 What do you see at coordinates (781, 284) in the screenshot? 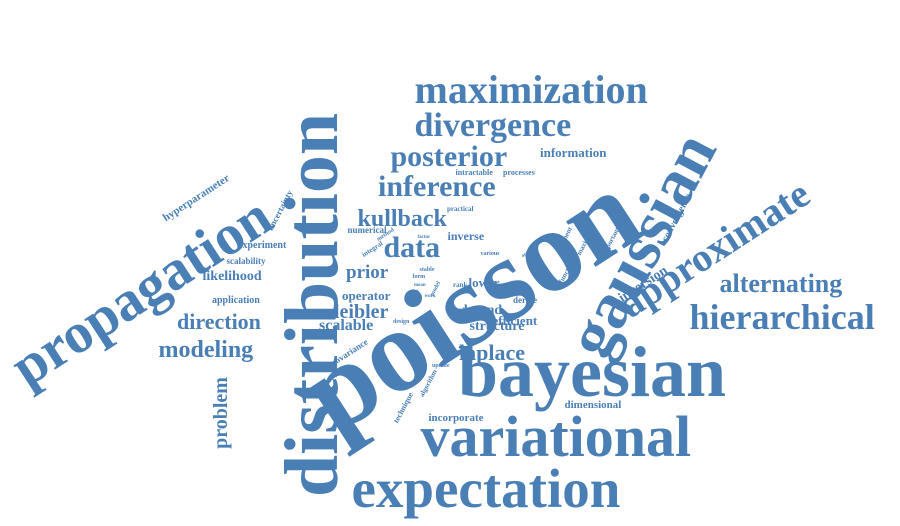
I see `word-alternating: alternating` at bounding box center [781, 284].